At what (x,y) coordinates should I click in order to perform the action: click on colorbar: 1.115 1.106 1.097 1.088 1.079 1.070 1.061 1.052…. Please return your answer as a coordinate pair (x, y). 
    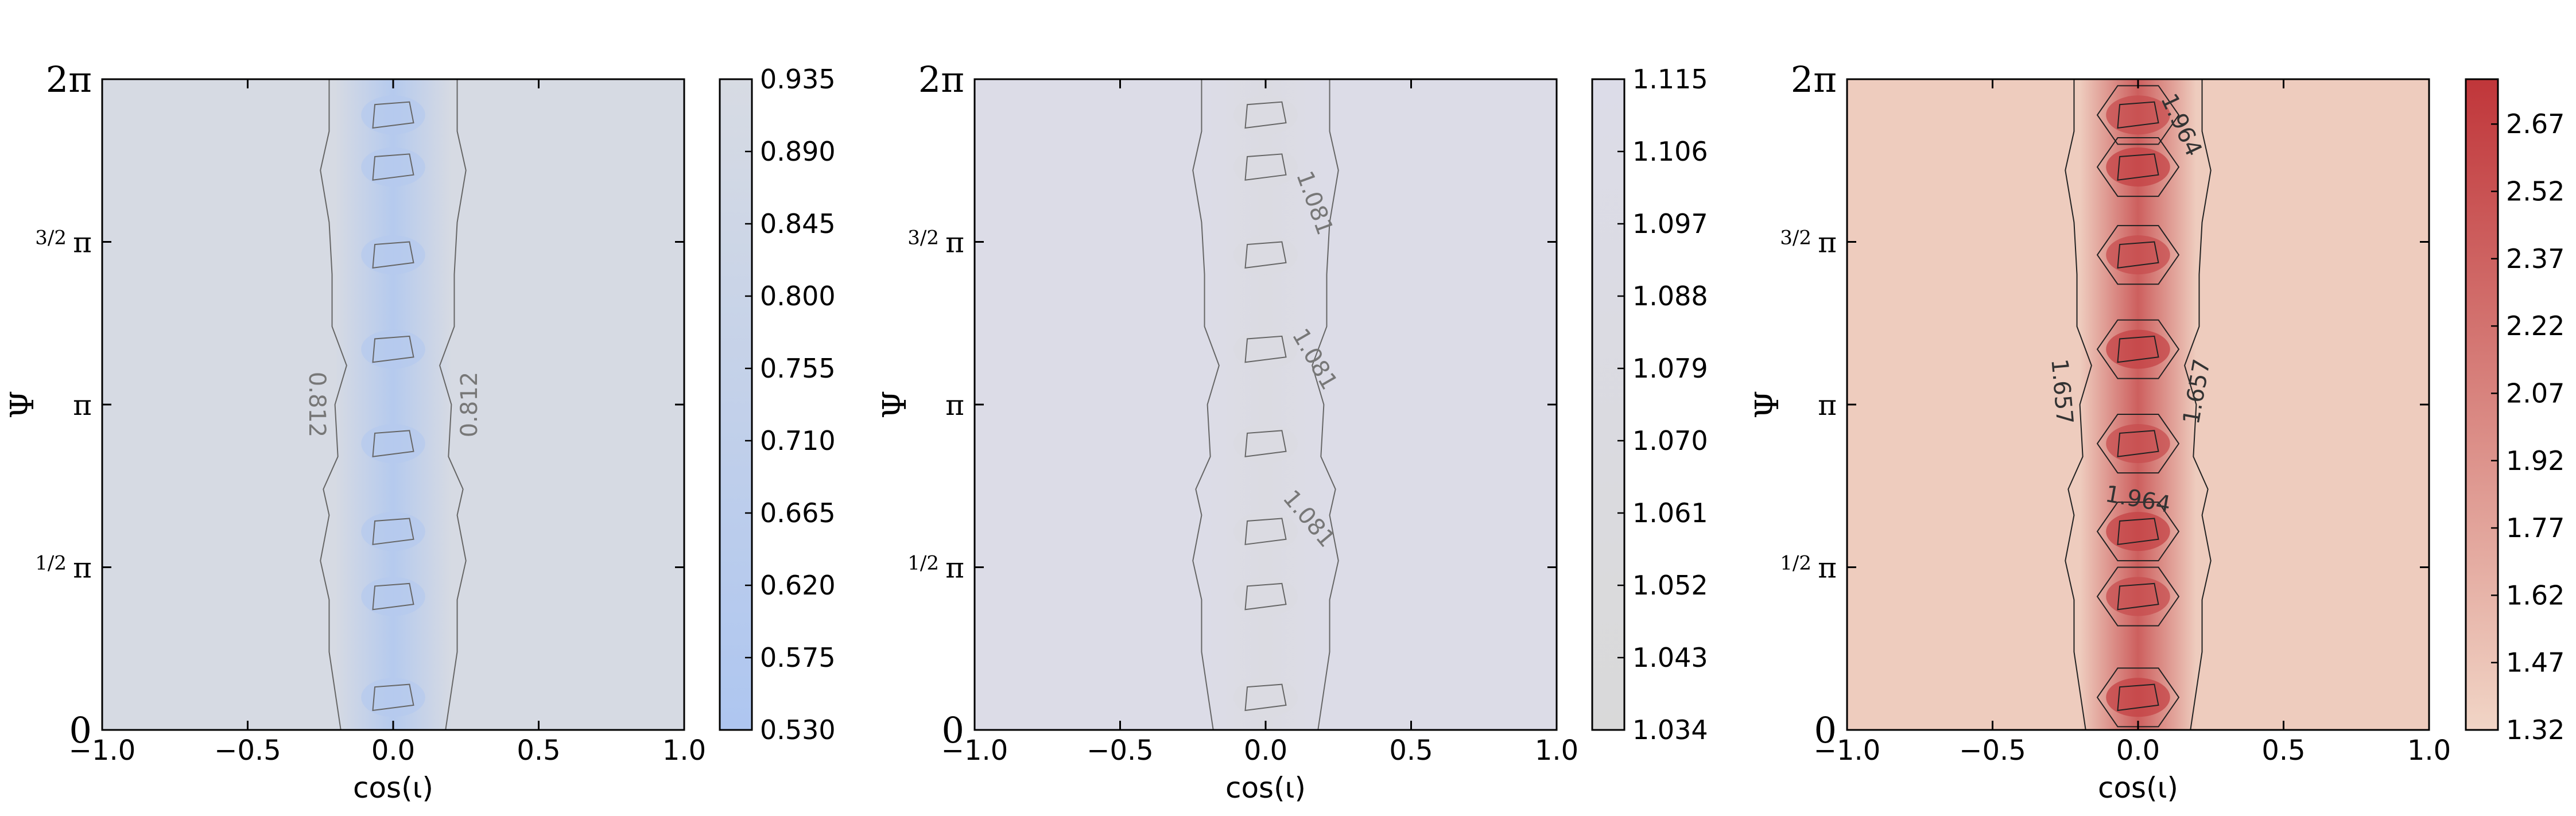
    Looking at the image, I should click on (1649, 404).